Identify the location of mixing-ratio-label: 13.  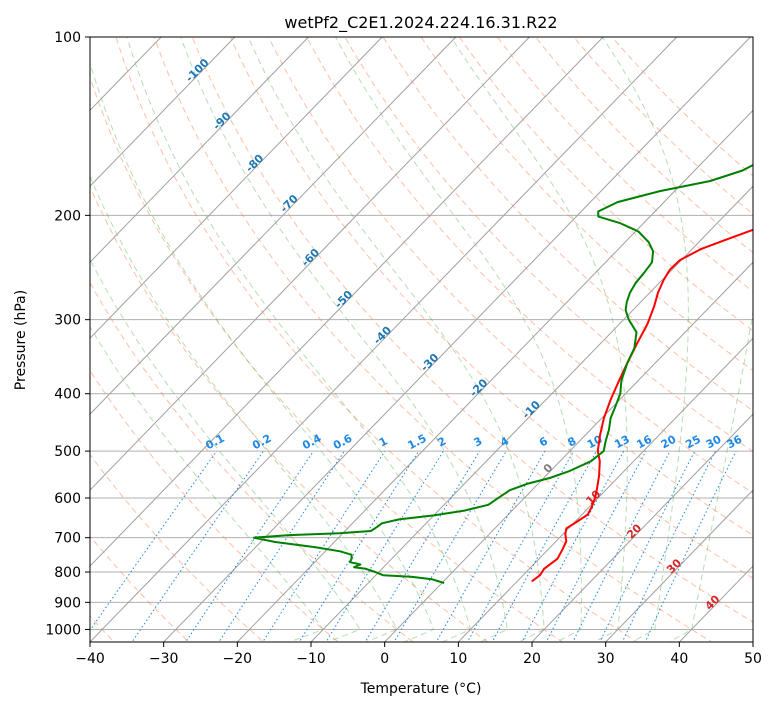
(622, 442).